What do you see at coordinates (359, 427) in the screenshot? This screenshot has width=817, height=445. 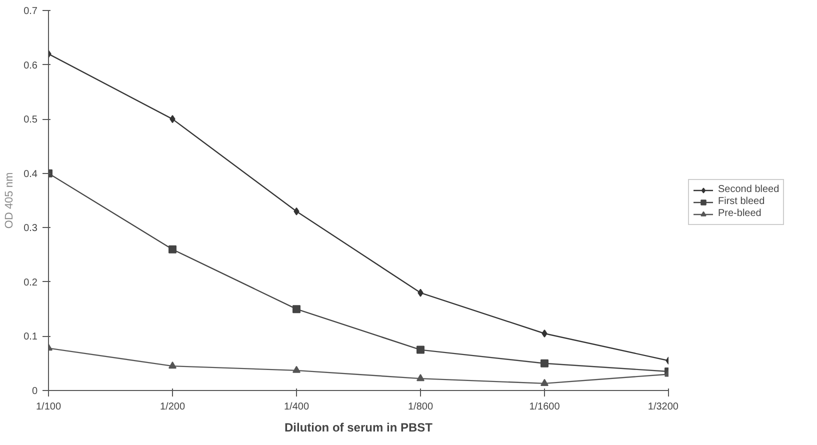 I see `x-axis-title: Dilution of serum in PBST` at bounding box center [359, 427].